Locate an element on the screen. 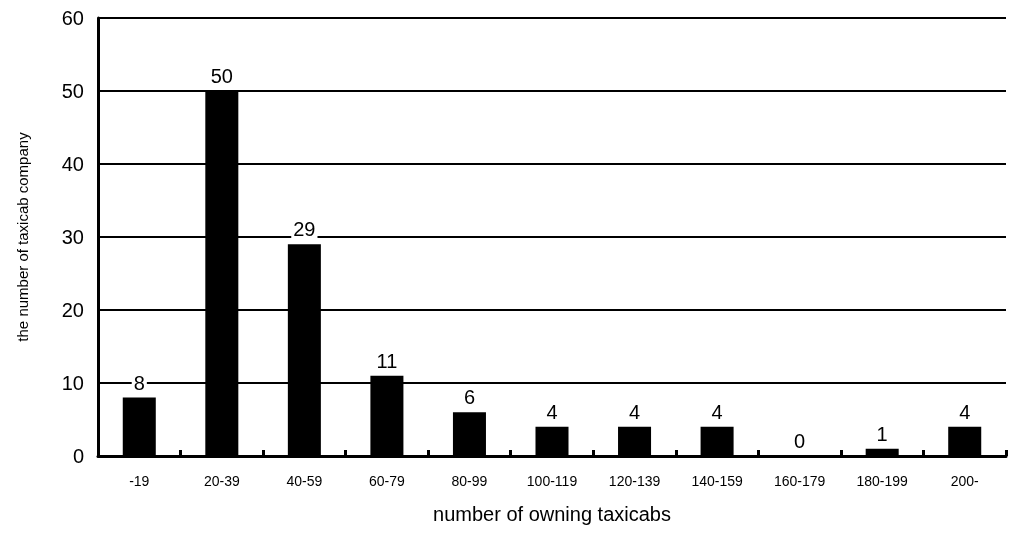  x-axis-title: number of owning taxicabs is located at coordinates (552, 514).